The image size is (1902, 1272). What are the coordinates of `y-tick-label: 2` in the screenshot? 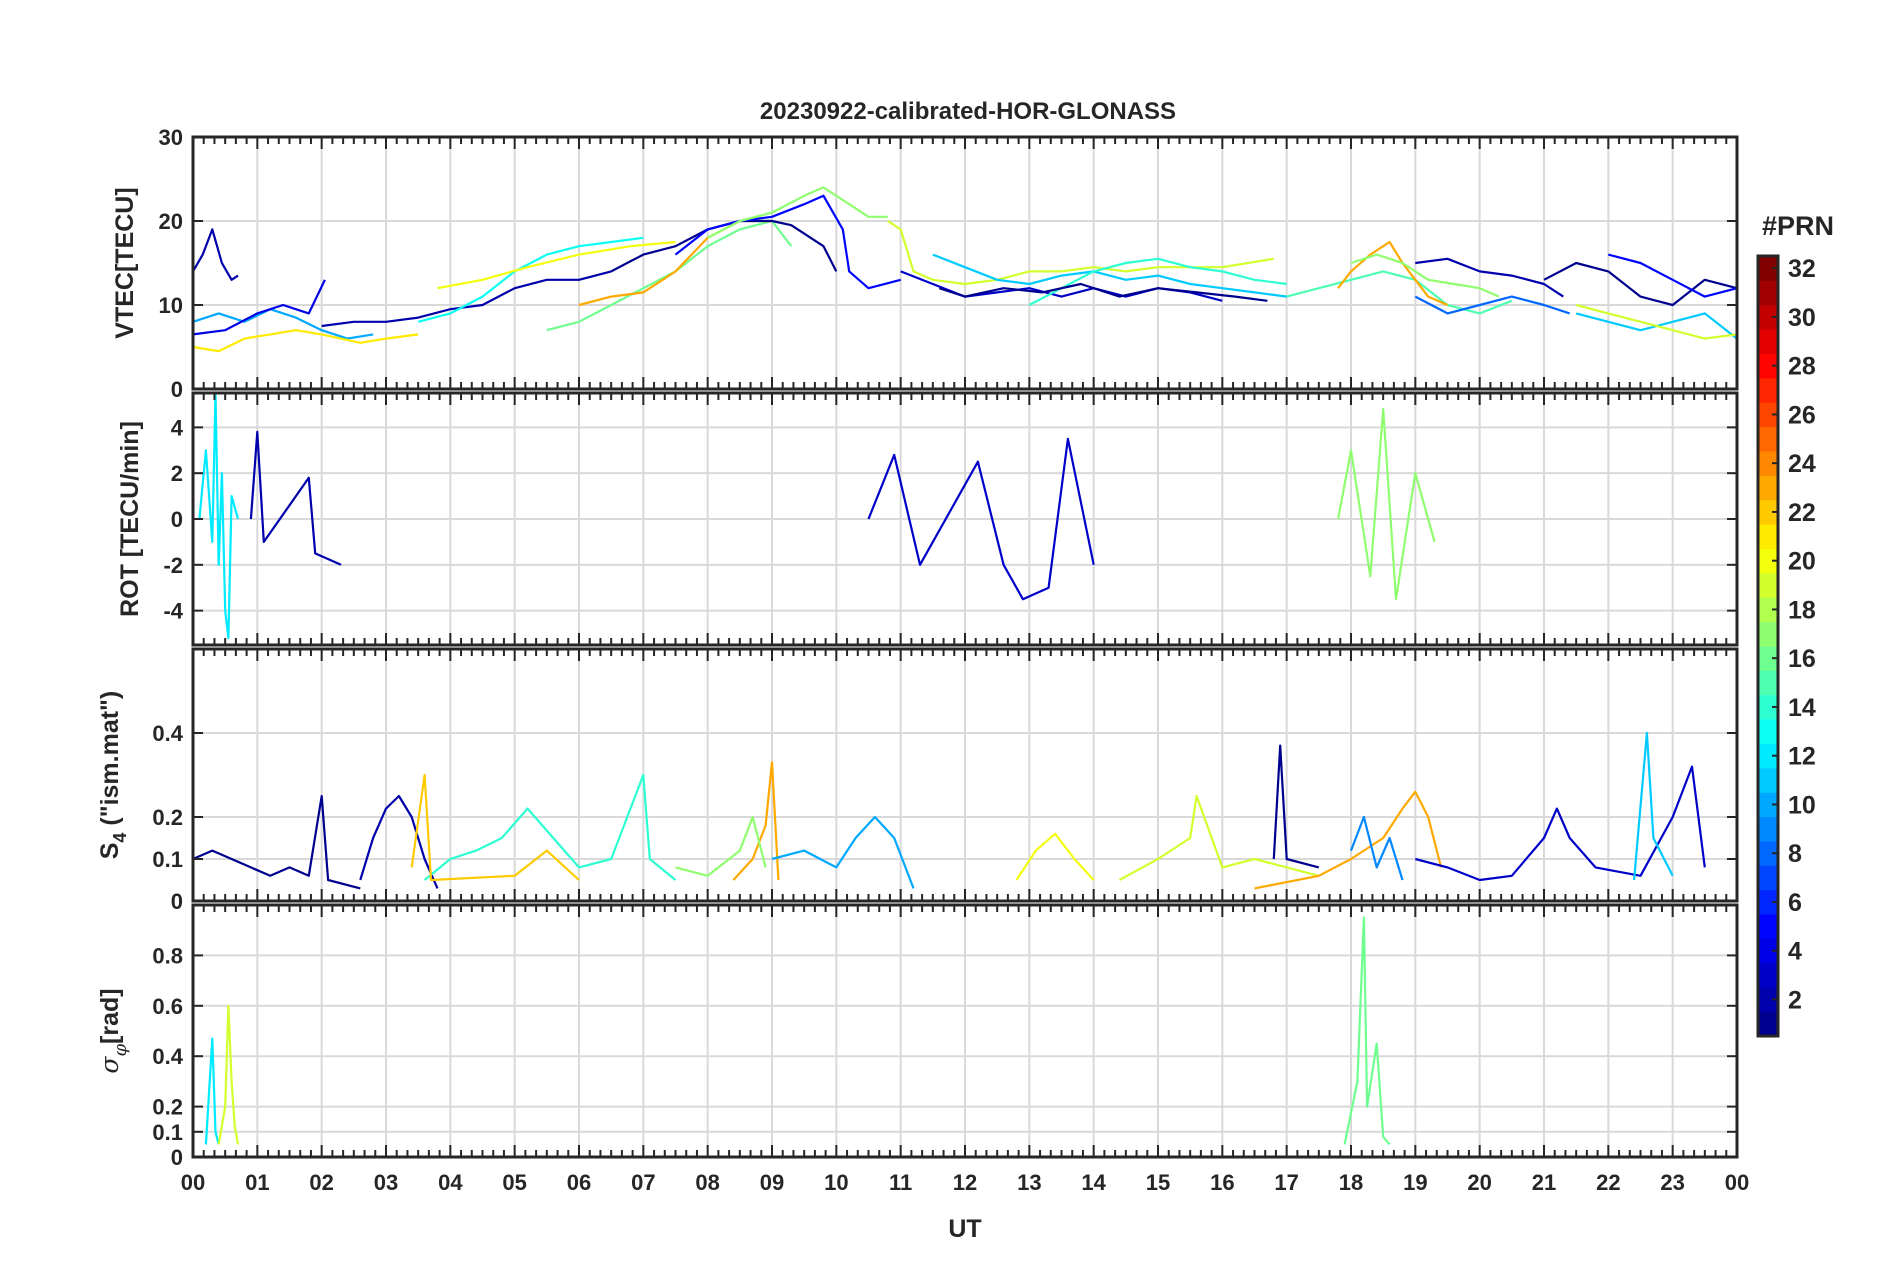 It's located at (177, 473).